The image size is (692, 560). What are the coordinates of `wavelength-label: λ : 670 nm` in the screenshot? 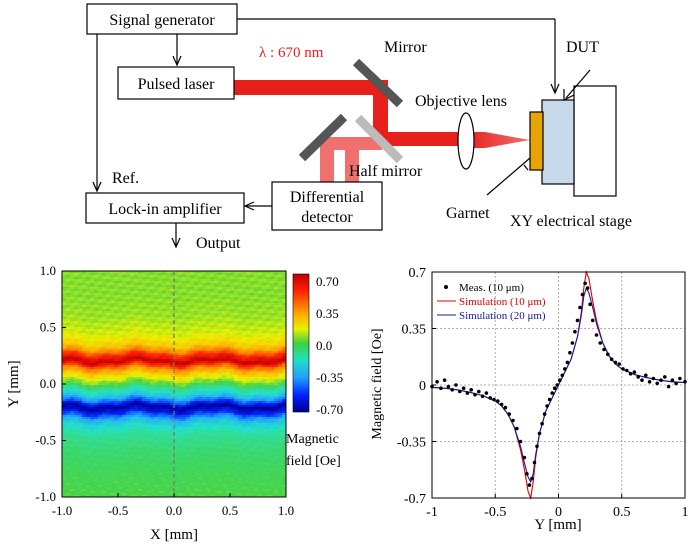 It's located at (291, 53).